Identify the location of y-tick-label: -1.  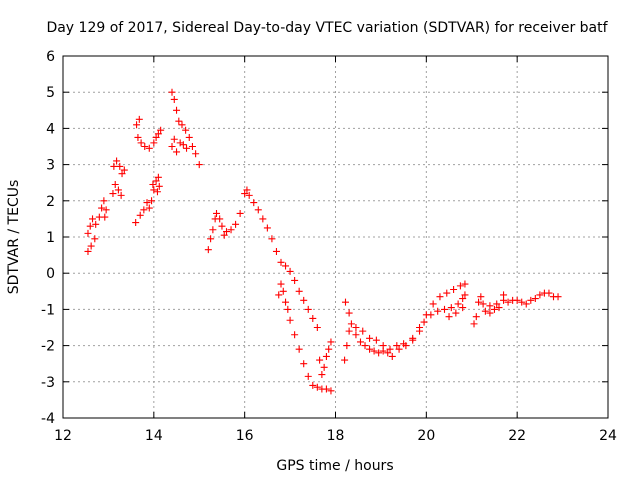
(48, 310).